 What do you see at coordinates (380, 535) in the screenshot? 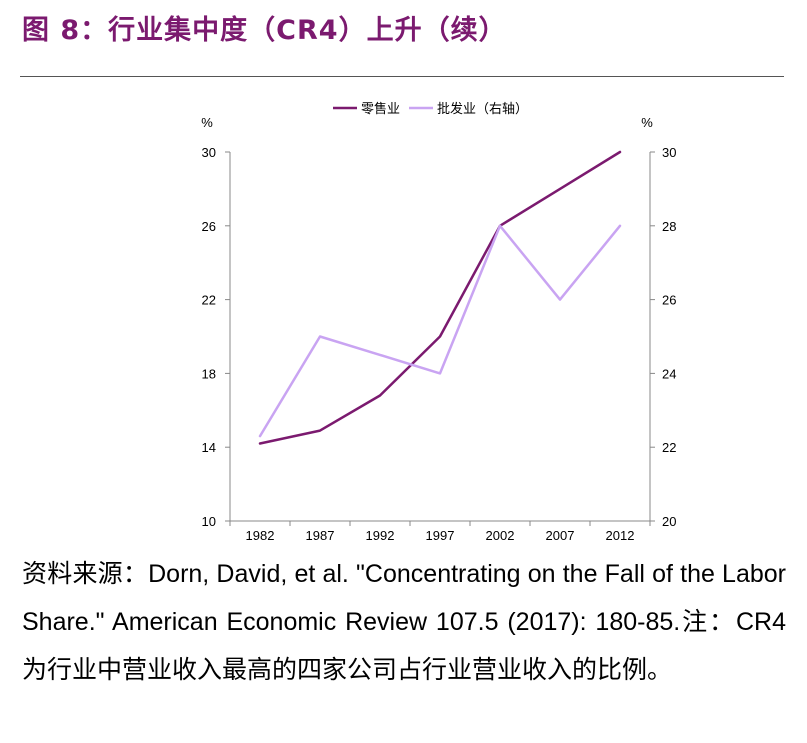
I see `x-tick-label: 1992` at bounding box center [380, 535].